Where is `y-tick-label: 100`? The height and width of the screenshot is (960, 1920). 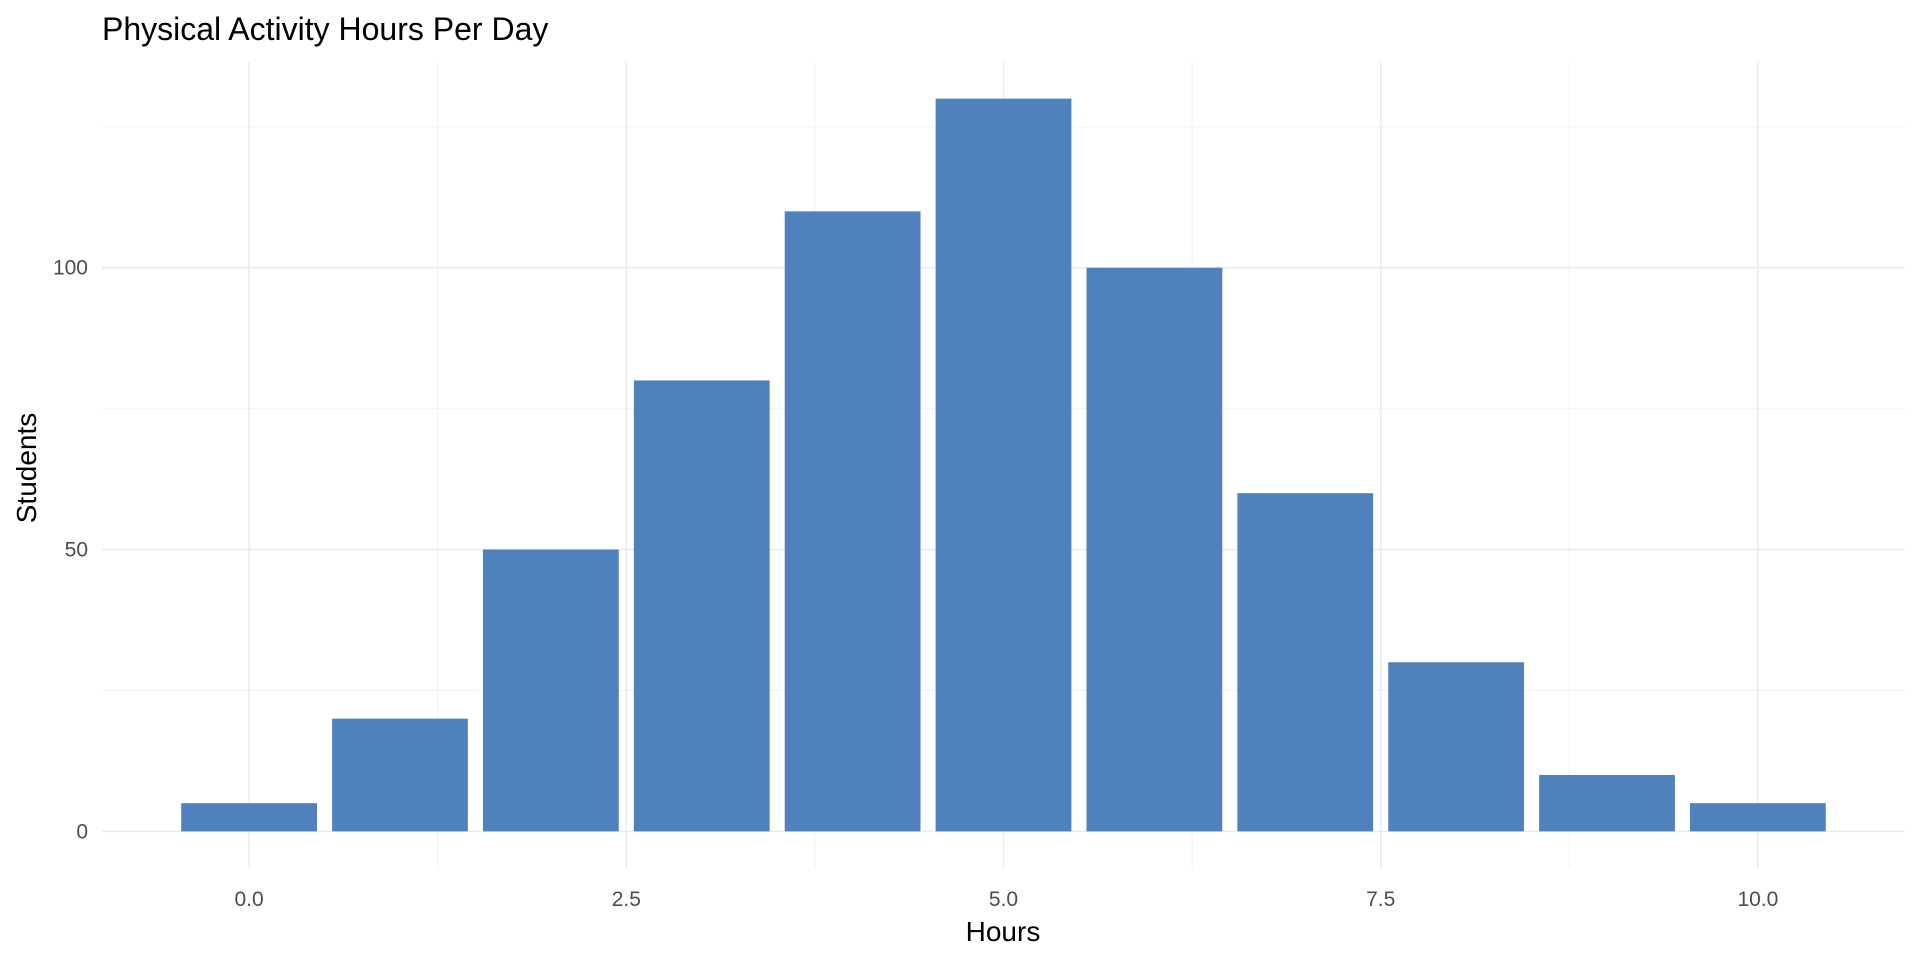
y-tick-label: 100 is located at coordinates (70, 268).